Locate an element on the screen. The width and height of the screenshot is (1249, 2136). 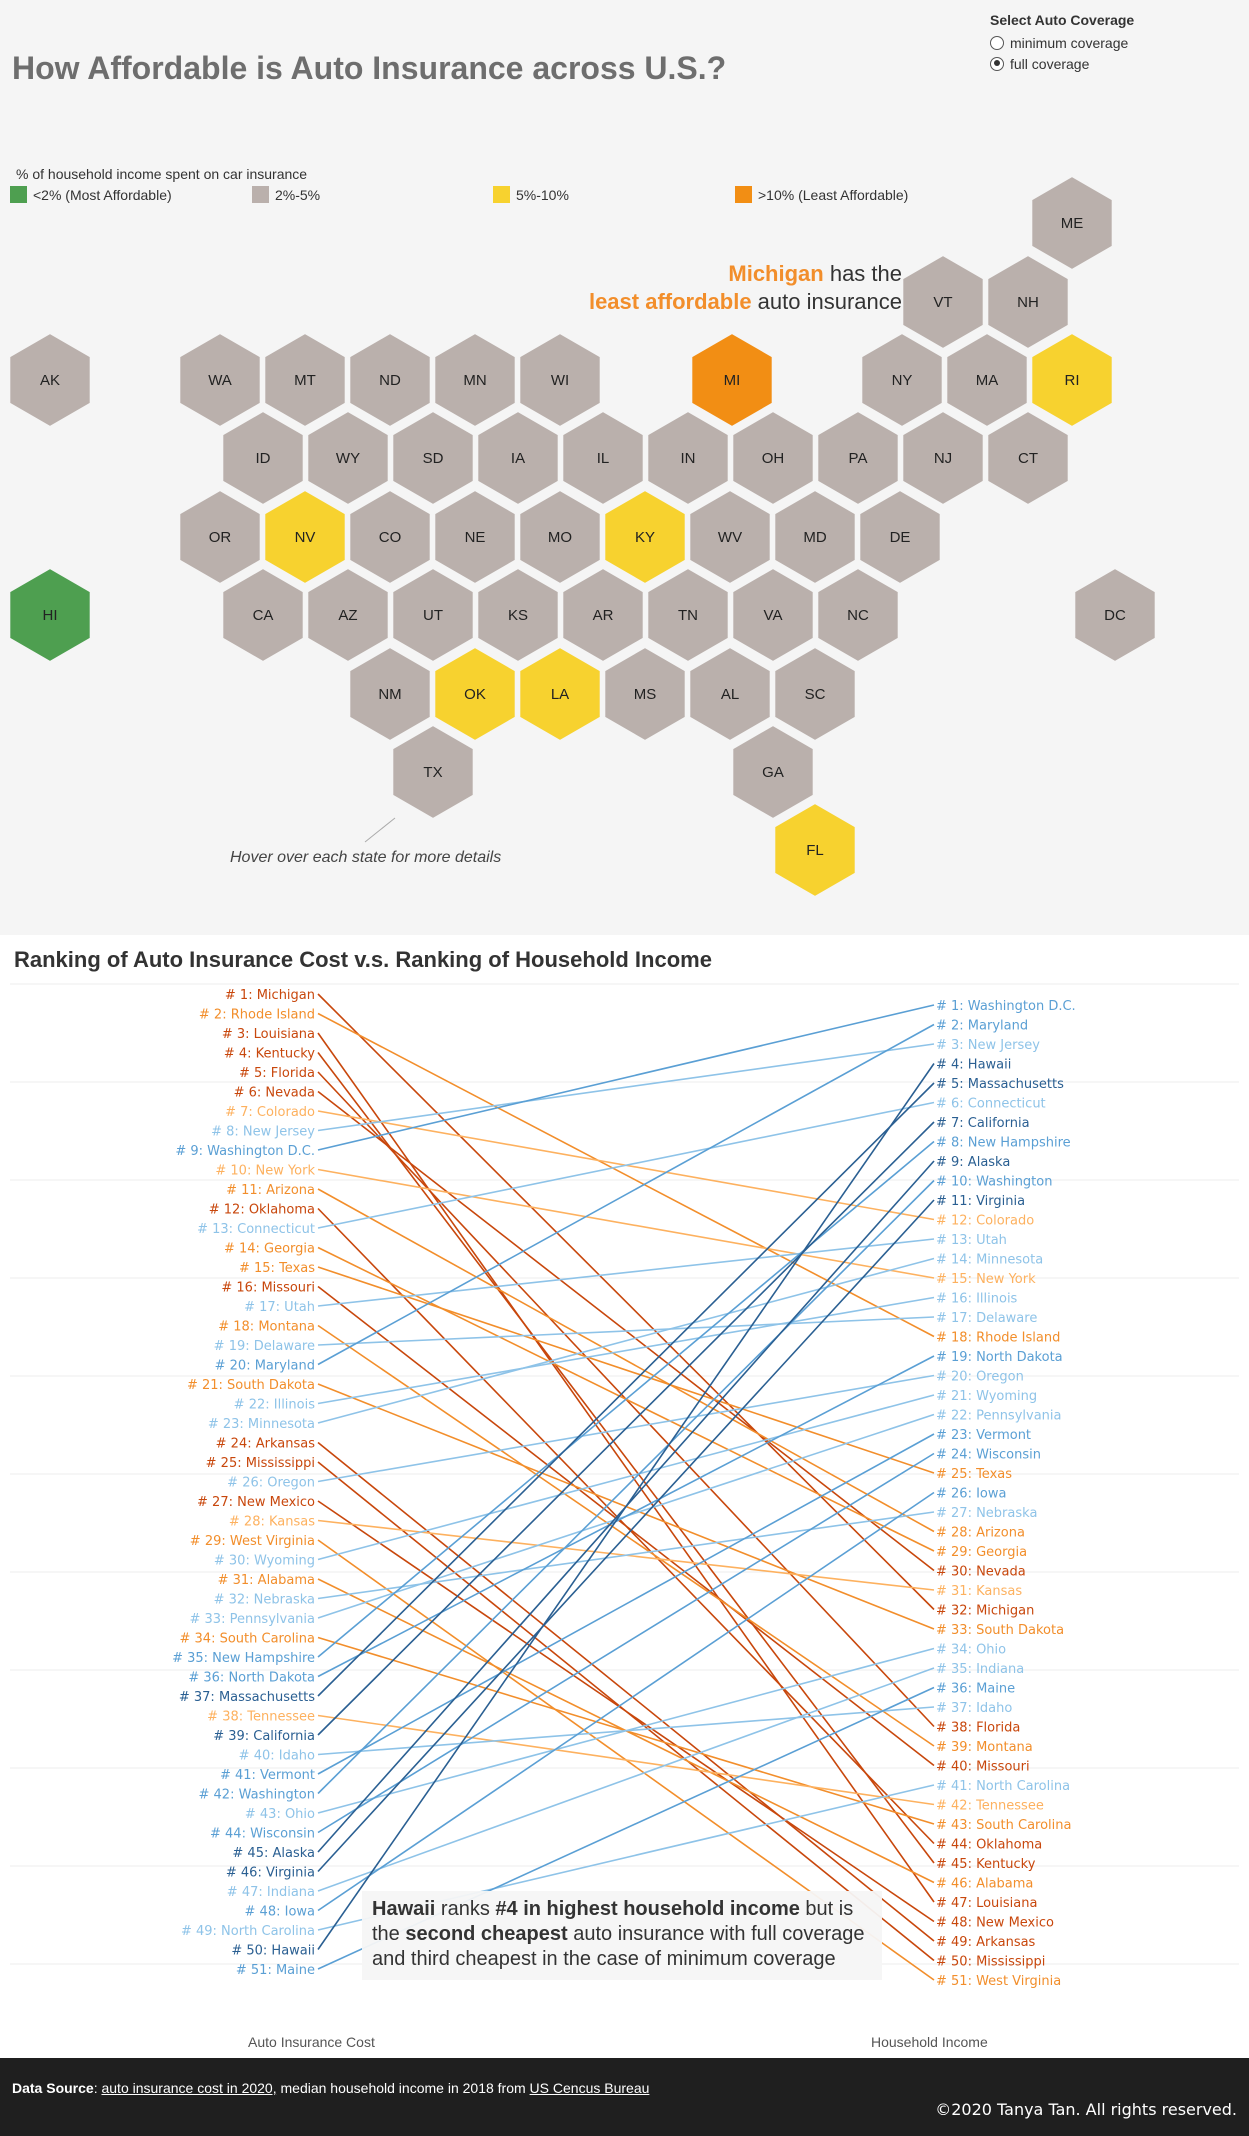
hex-state-hi: HI is located at coordinates (50, 615).